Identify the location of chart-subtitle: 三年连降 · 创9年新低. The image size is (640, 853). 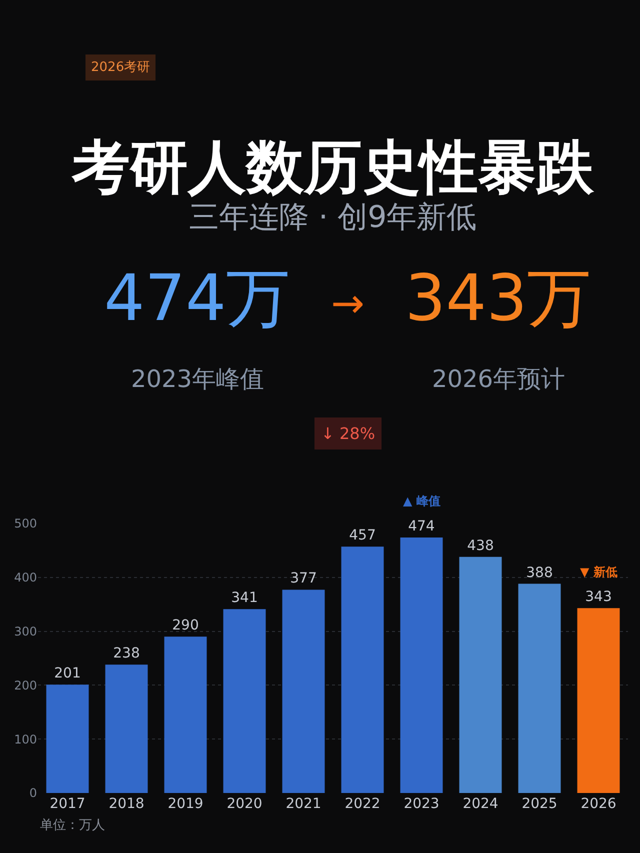
(333, 217).